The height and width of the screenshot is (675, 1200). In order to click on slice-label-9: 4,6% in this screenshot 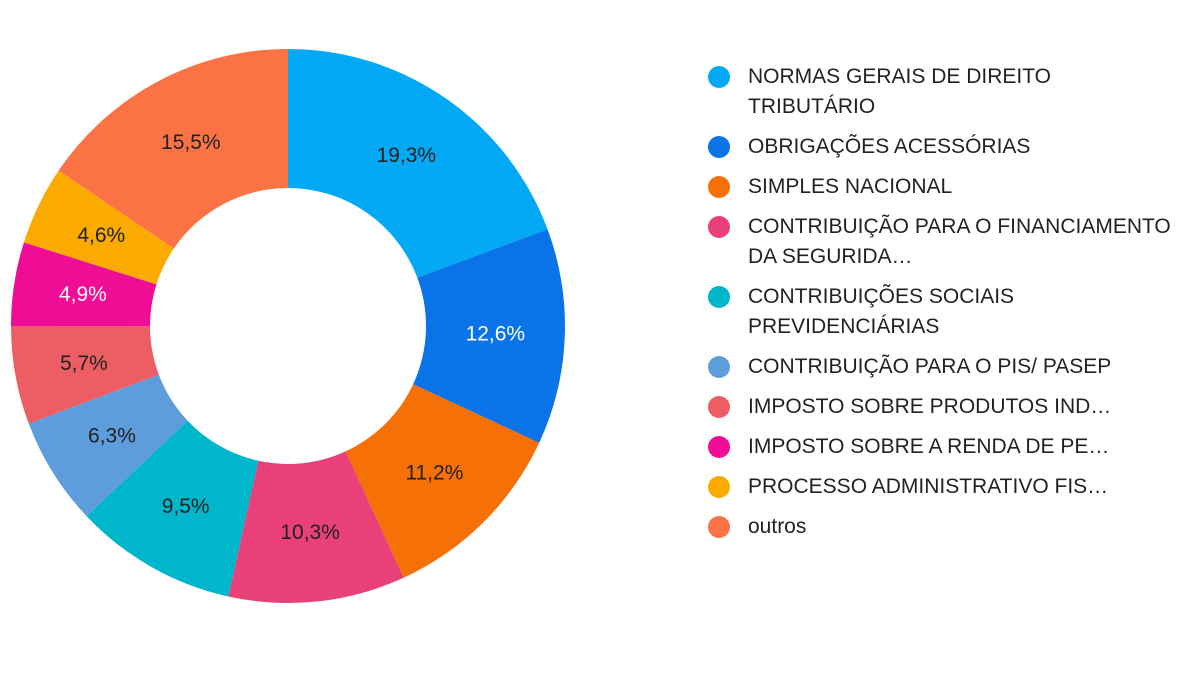, I will do `click(101, 235)`.